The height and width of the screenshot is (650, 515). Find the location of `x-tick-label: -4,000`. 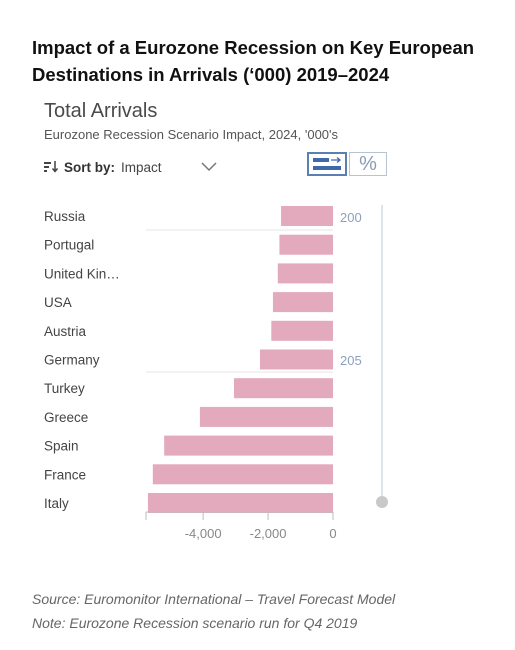

x-tick-label: -4,000 is located at coordinates (203, 533).